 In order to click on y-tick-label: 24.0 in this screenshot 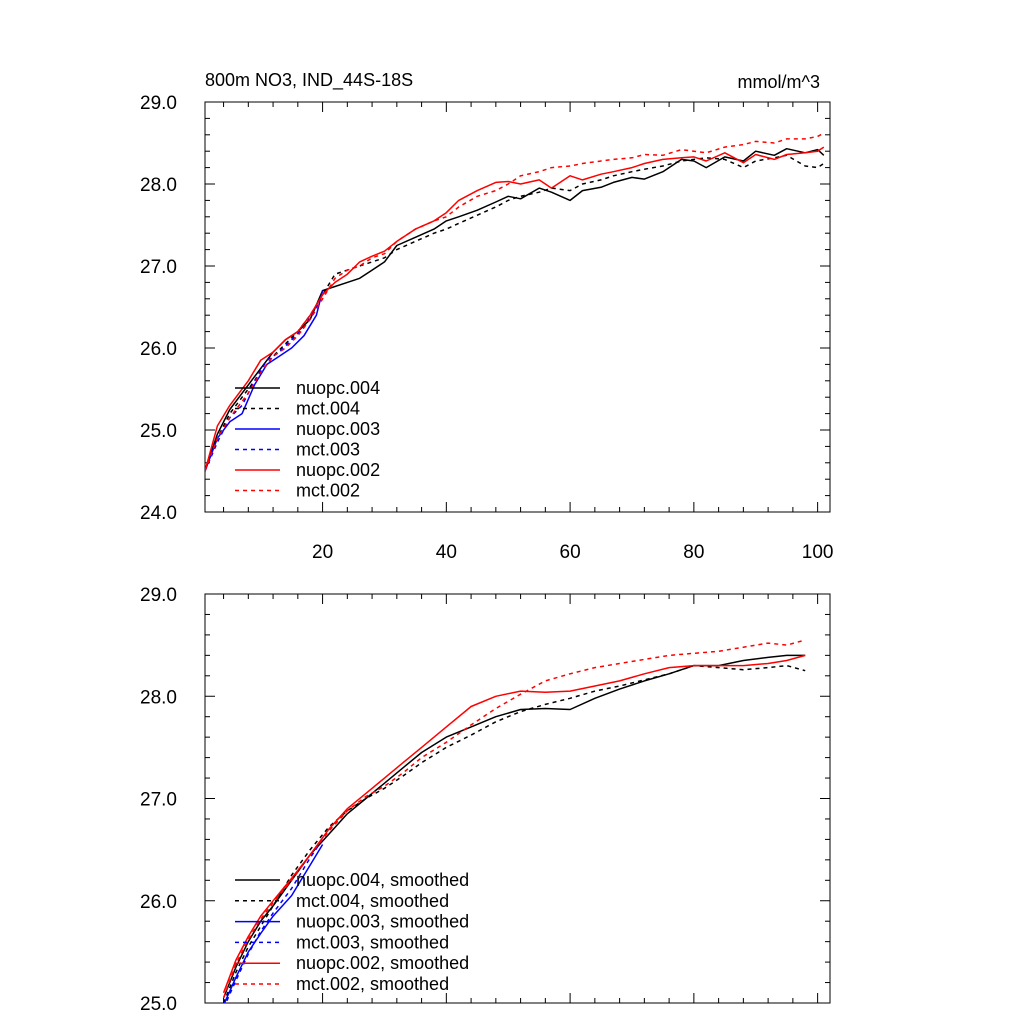, I will do `click(158, 513)`.